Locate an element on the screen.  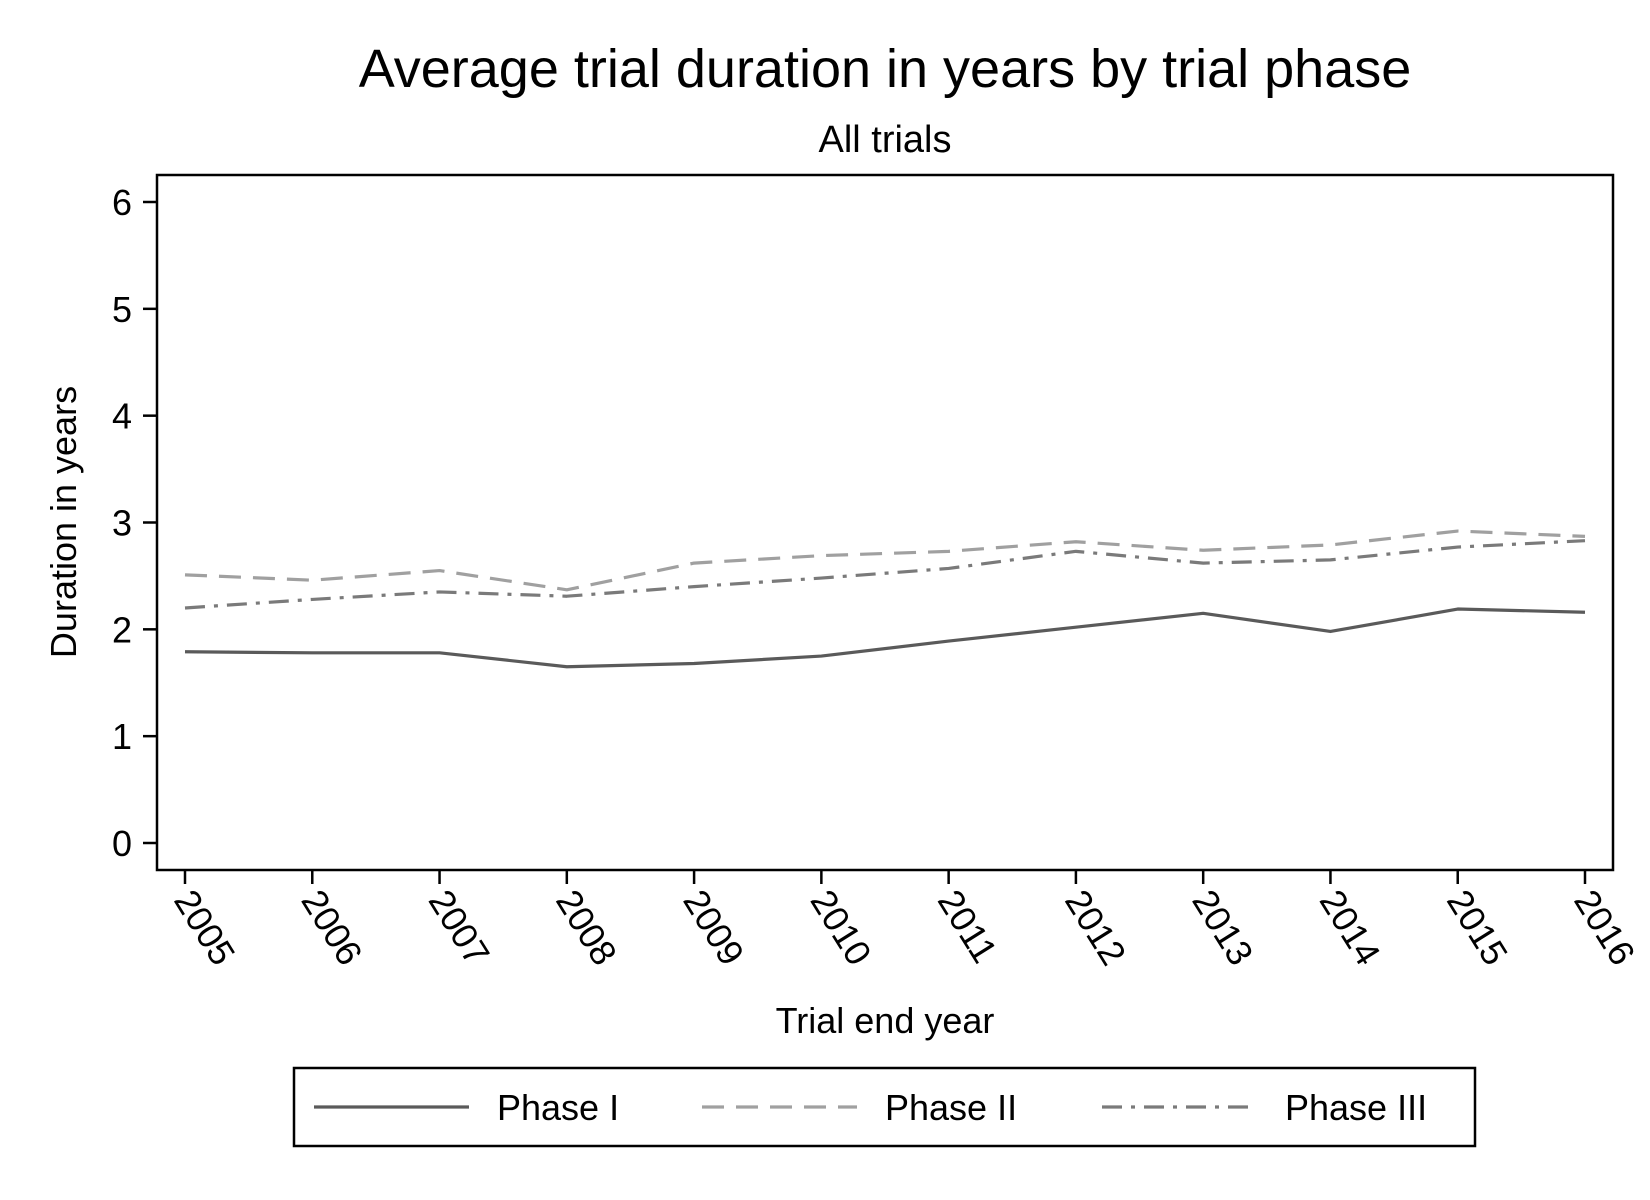
series-line-phase-ii is located at coordinates (885, 560).